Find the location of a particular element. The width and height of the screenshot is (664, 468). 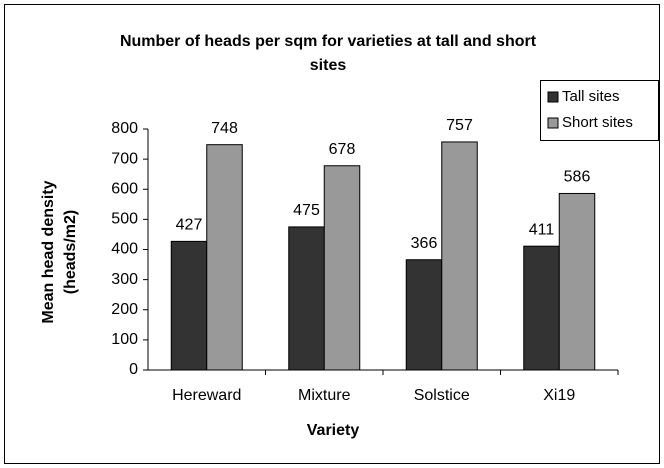

y-tick-label: 700 is located at coordinates (124, 158).